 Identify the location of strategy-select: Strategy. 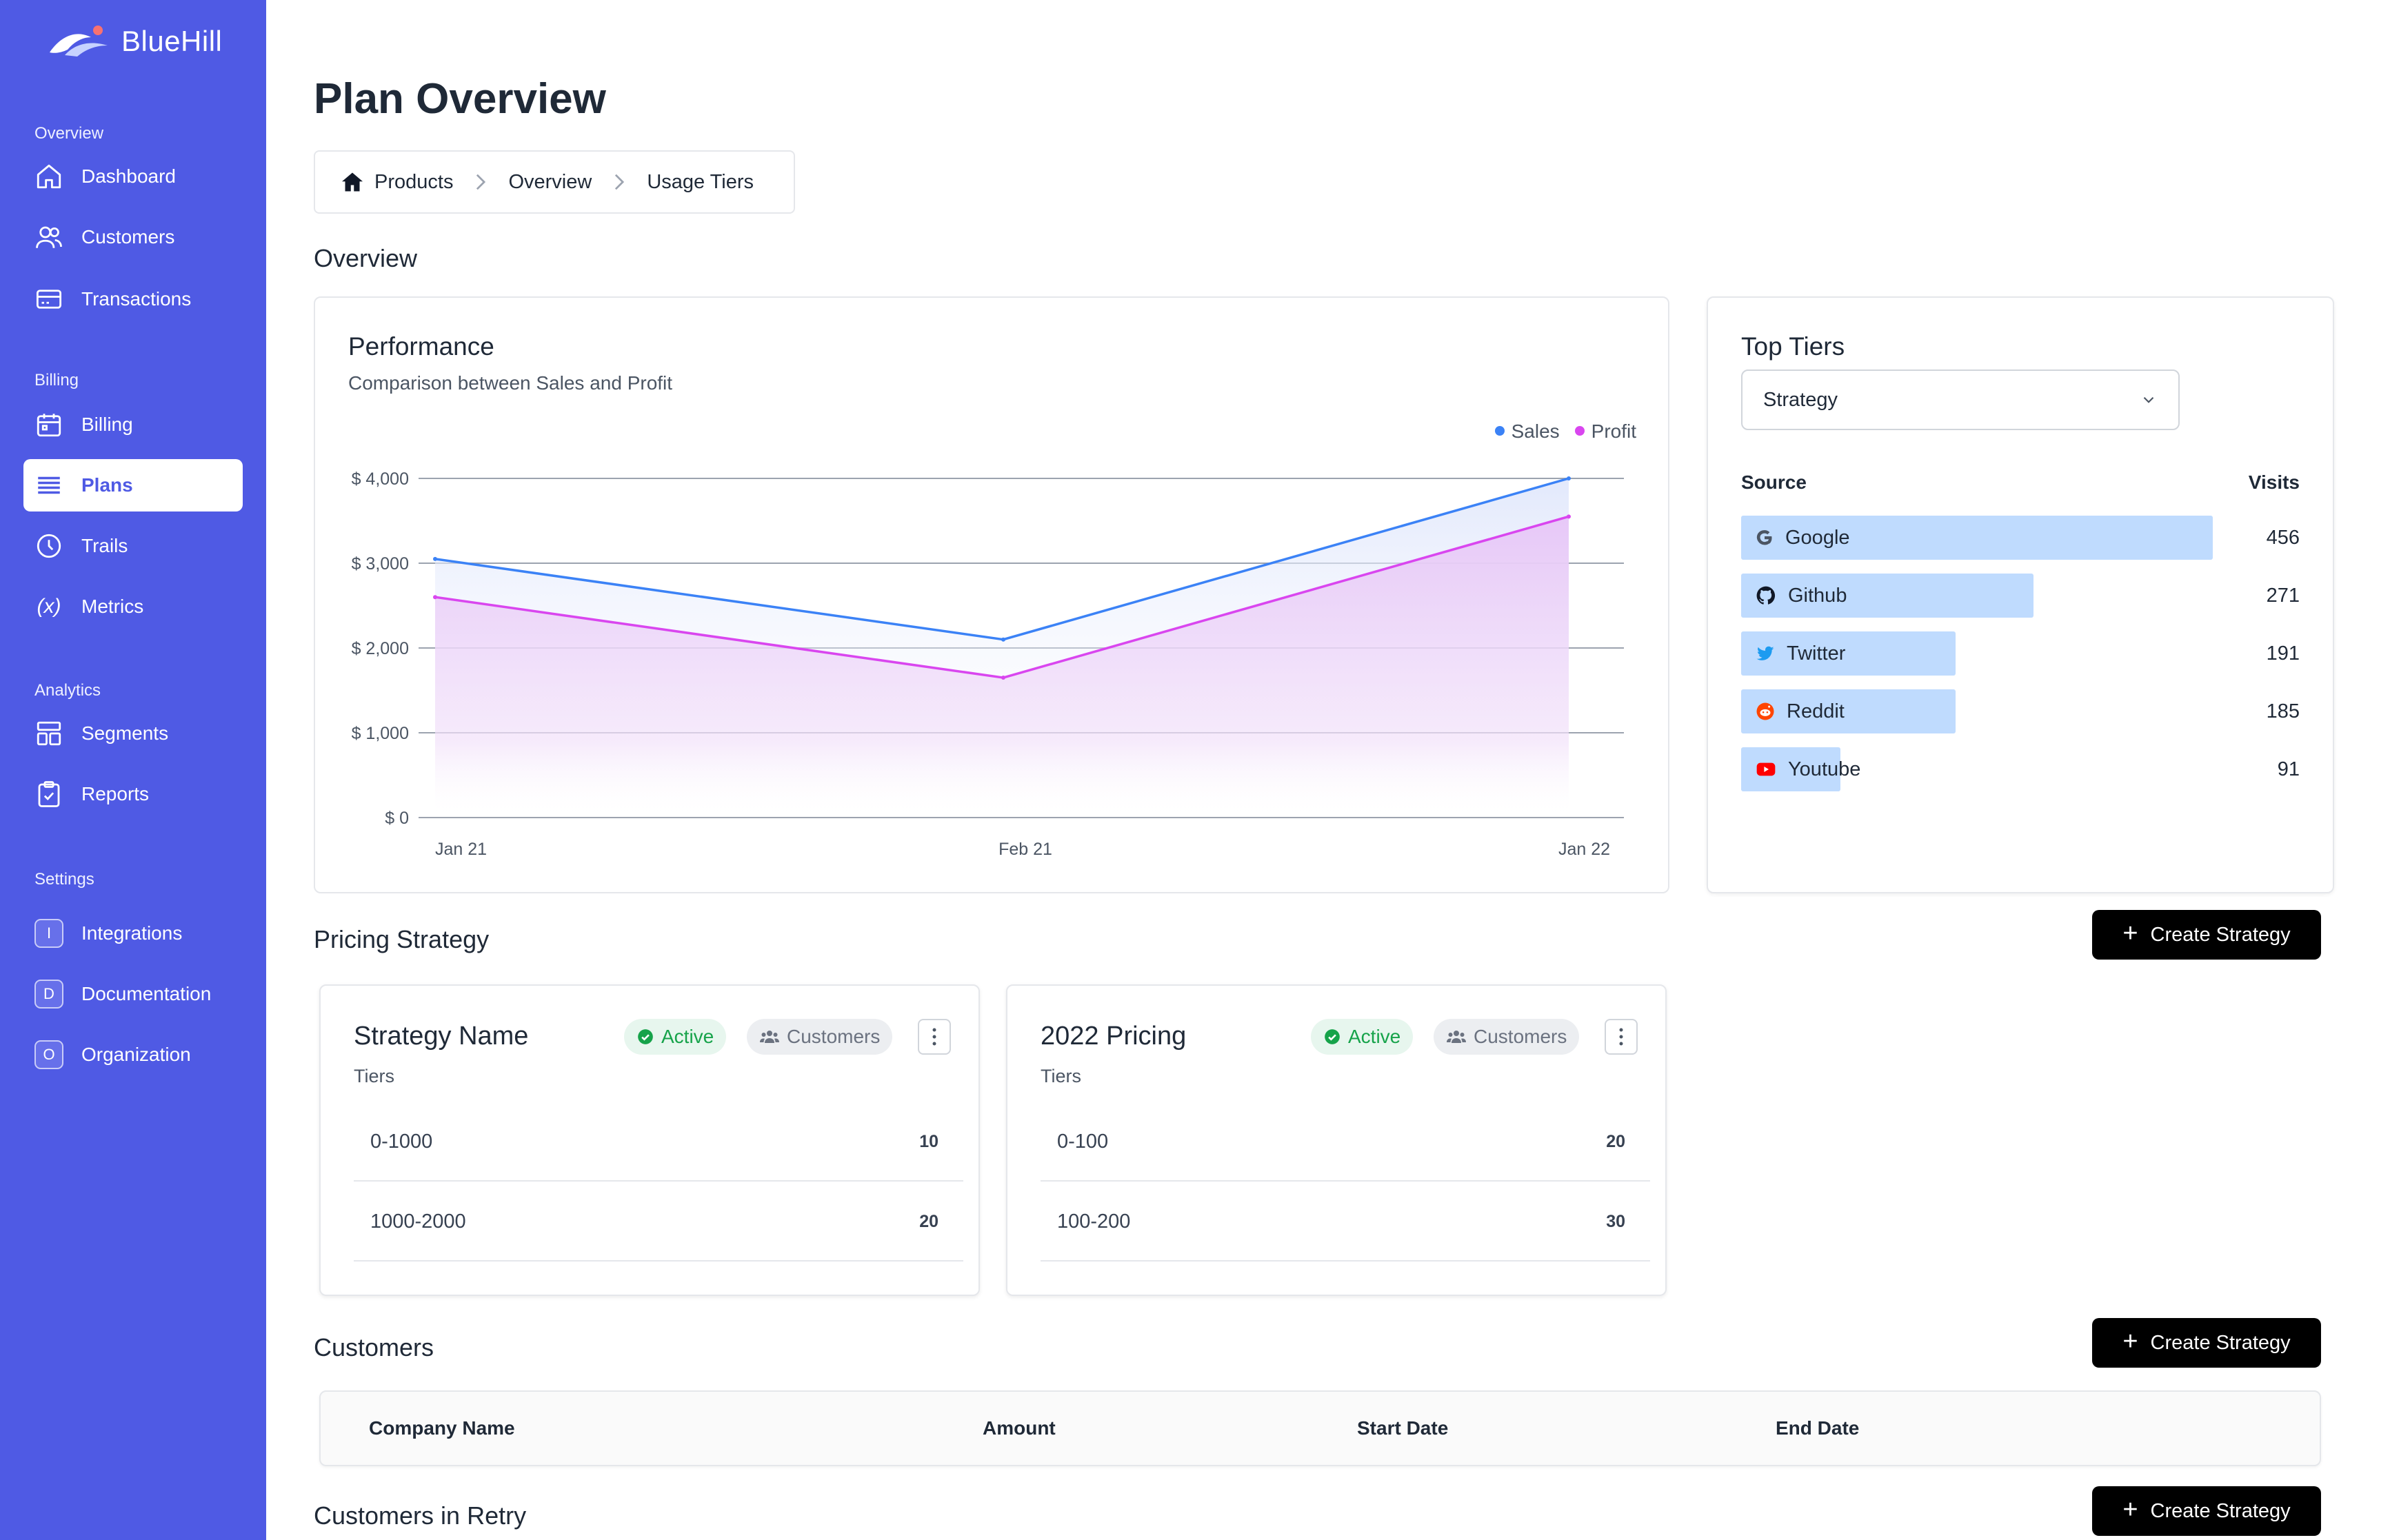
(1961, 399).